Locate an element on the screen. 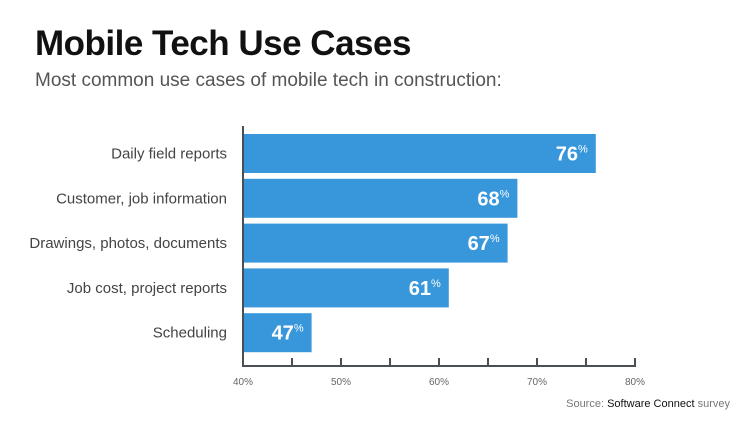  category-label: Drawings, photos, documents is located at coordinates (128, 243).